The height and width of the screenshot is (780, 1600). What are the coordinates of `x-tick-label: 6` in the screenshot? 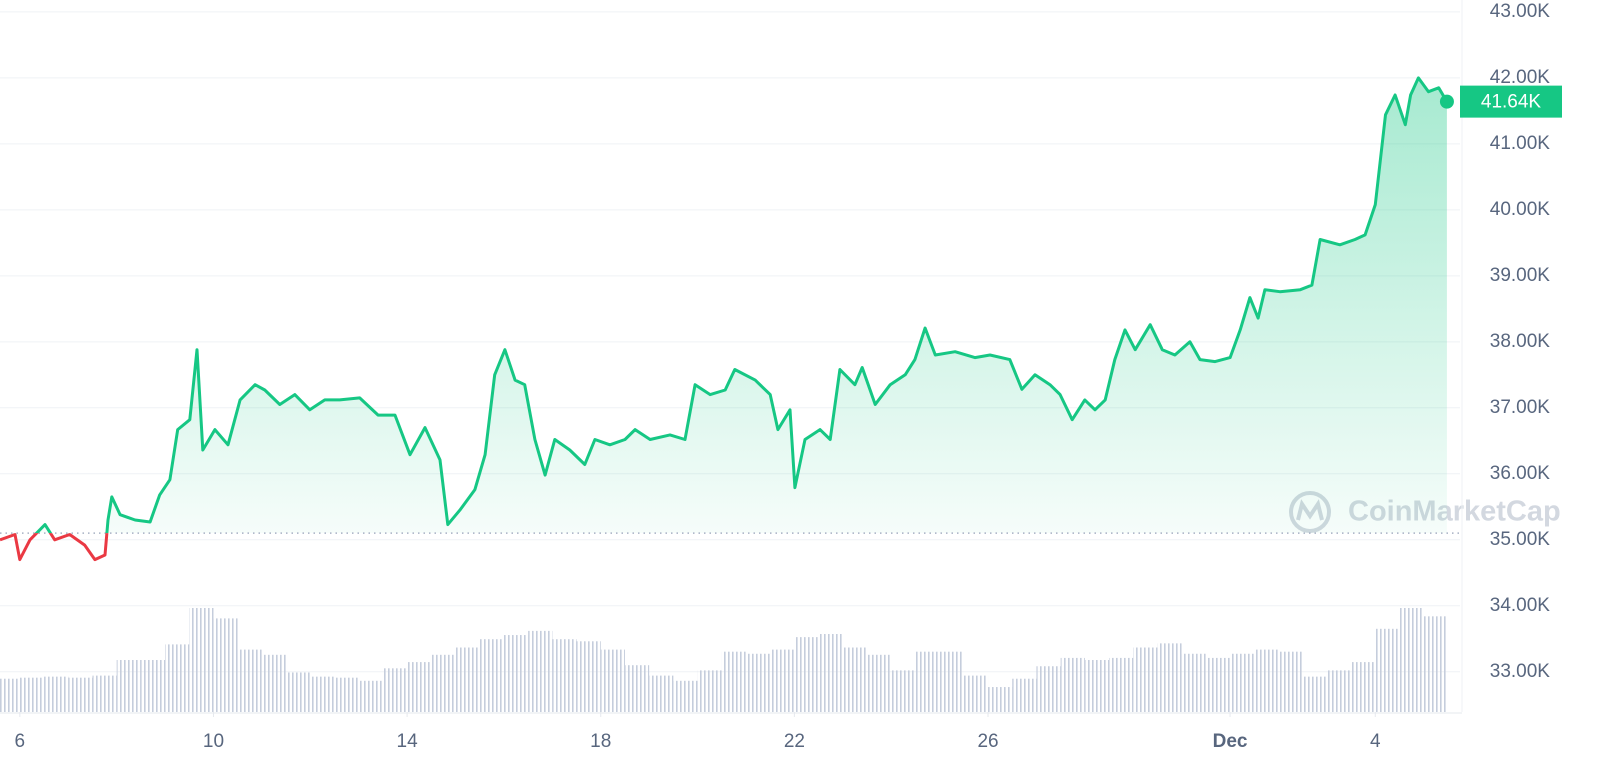 It's located at (20, 741).